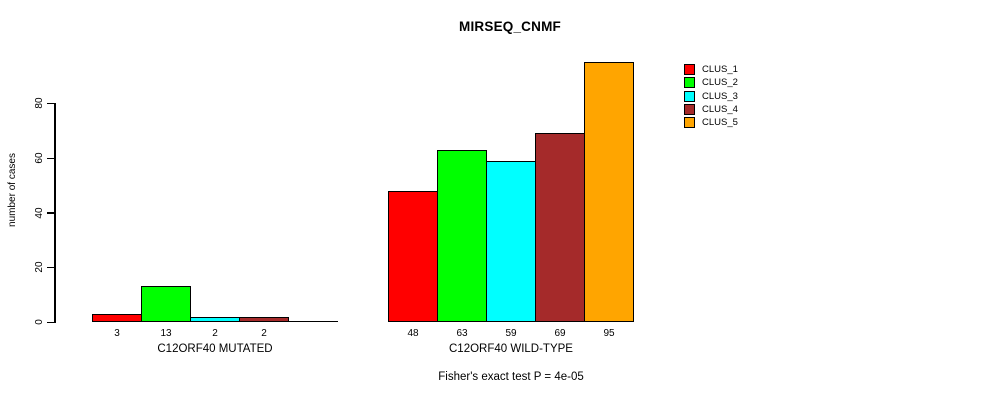 Image resolution: width=990 pixels, height=400 pixels. I want to click on bar-value-label: 3, so click(117, 333).